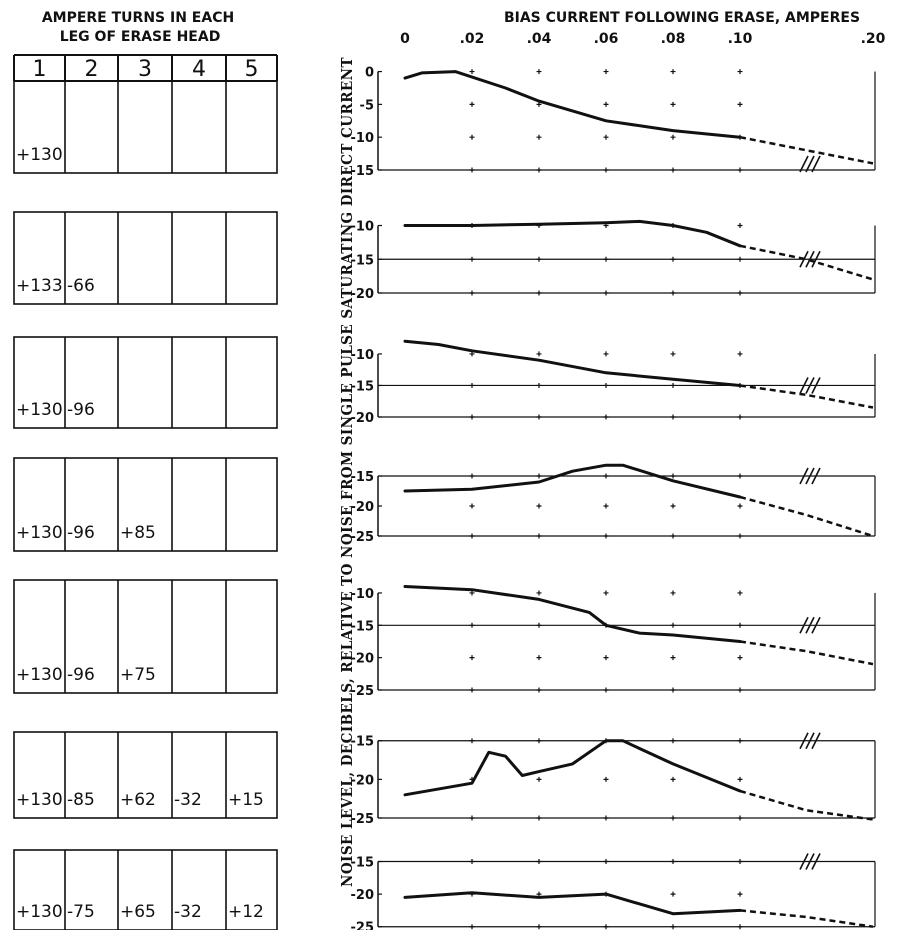 This screenshot has height=930, width=906. I want to click on cell-row3-col1: +130, so click(39, 410).